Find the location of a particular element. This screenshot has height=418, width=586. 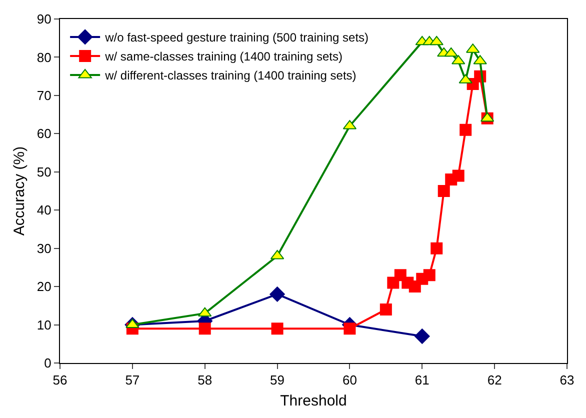

x-axis-title: Threshold is located at coordinates (313, 401).